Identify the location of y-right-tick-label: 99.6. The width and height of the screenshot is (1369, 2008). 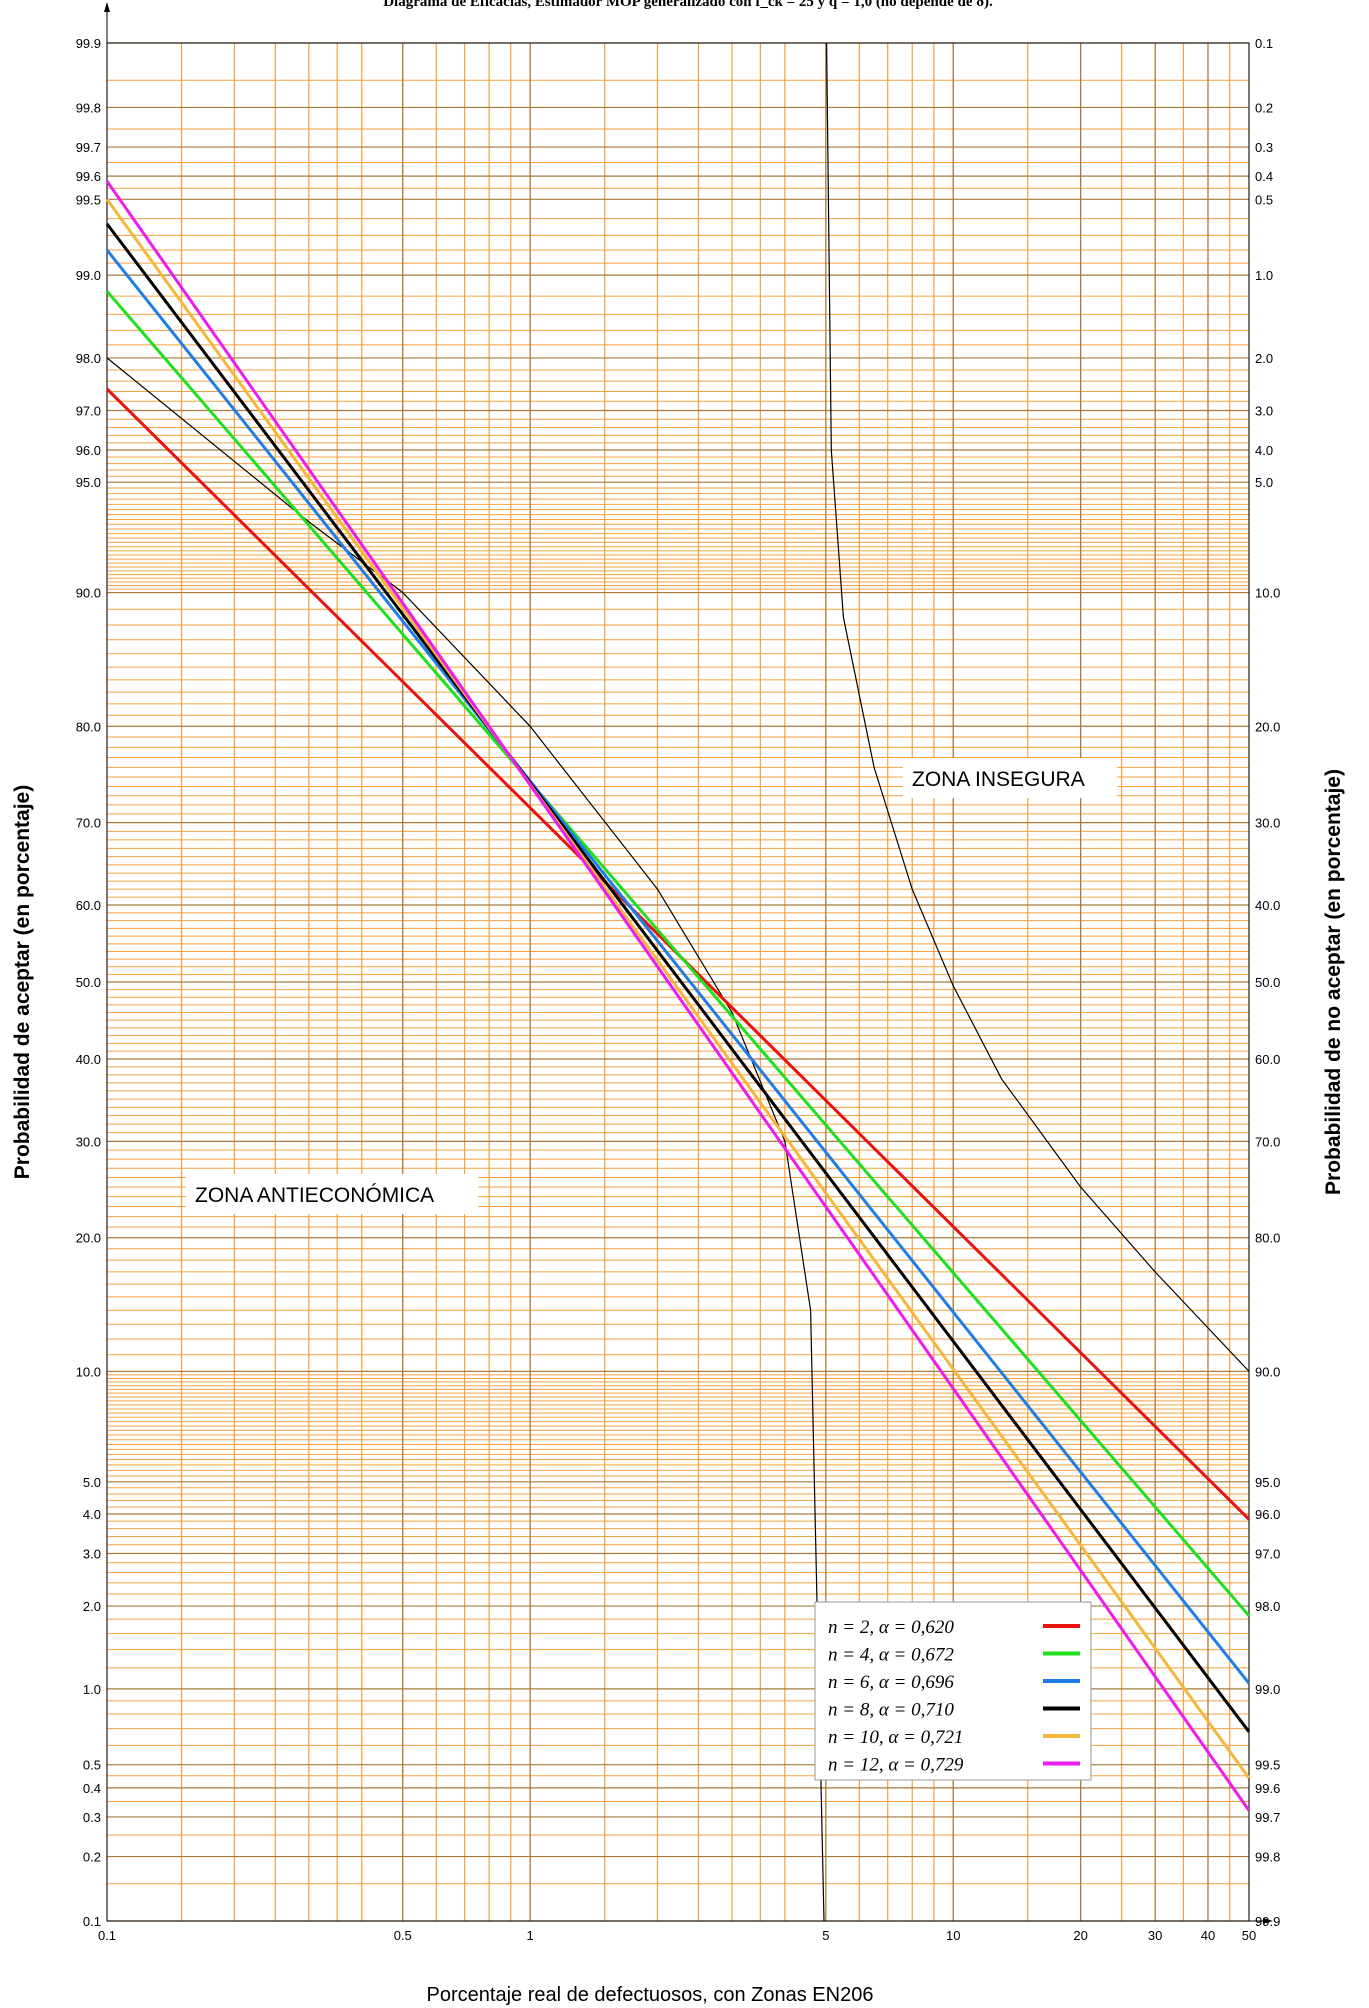
(1267, 1788).